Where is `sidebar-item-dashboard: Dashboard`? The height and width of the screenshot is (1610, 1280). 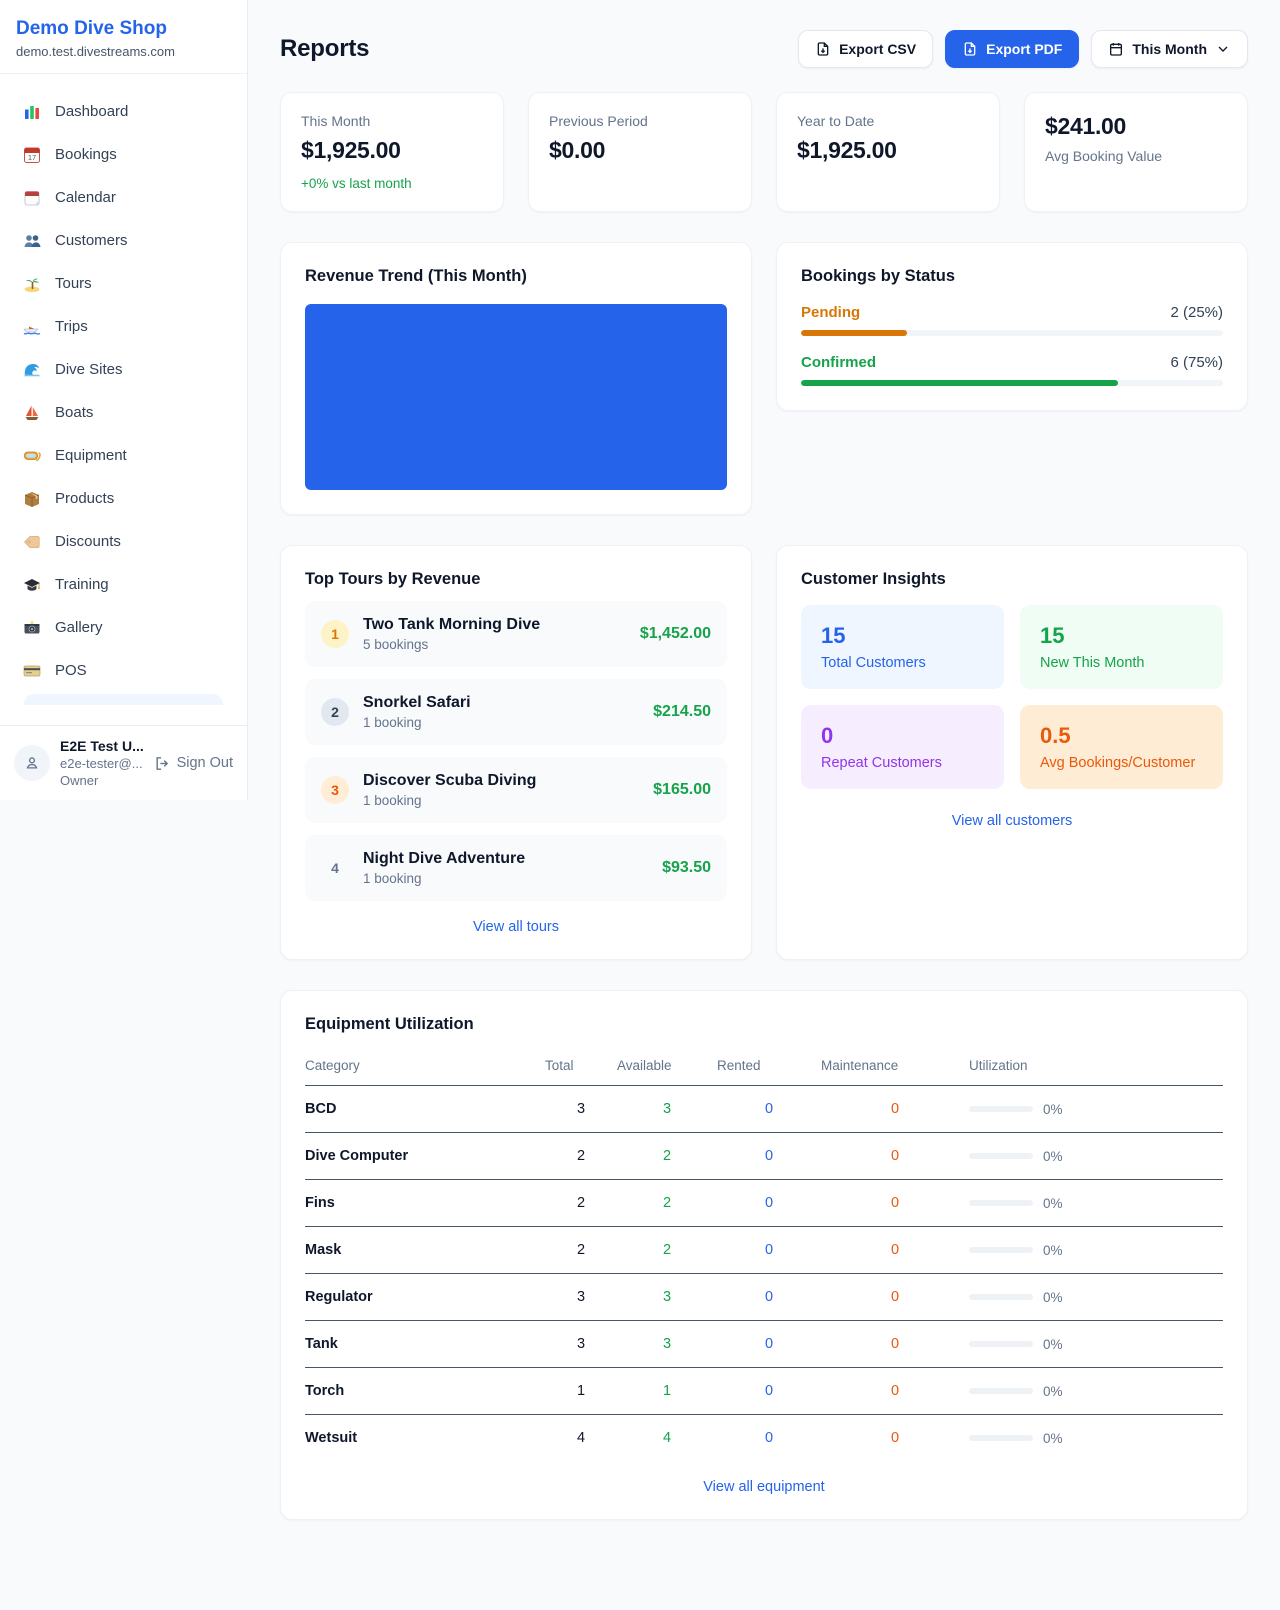 sidebar-item-dashboard: Dashboard is located at coordinates (123, 111).